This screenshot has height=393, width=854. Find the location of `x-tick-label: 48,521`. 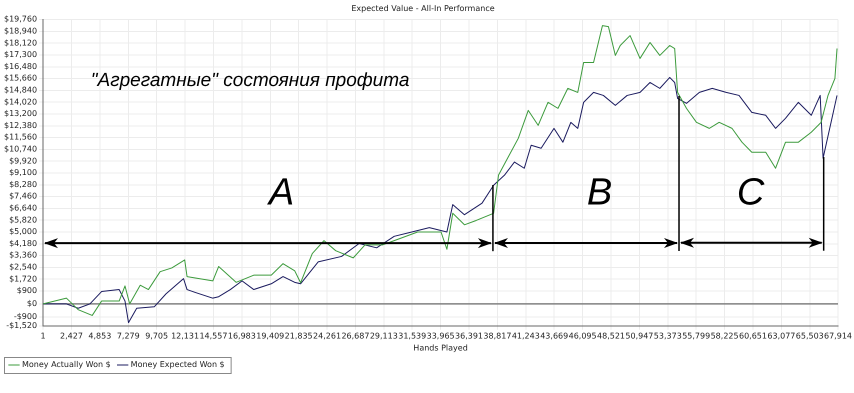

x-tick-label: 48,521 is located at coordinates (611, 336).